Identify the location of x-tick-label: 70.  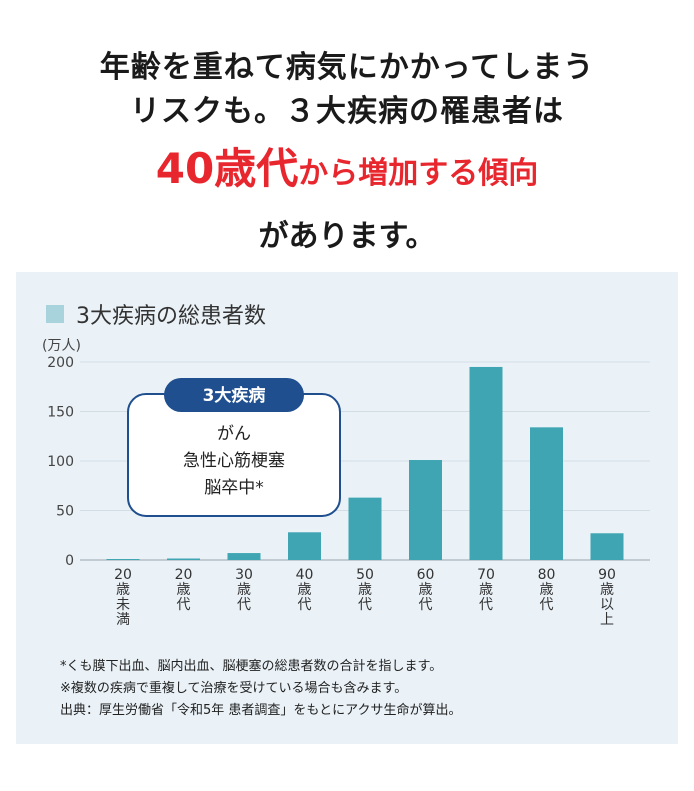
(486, 575).